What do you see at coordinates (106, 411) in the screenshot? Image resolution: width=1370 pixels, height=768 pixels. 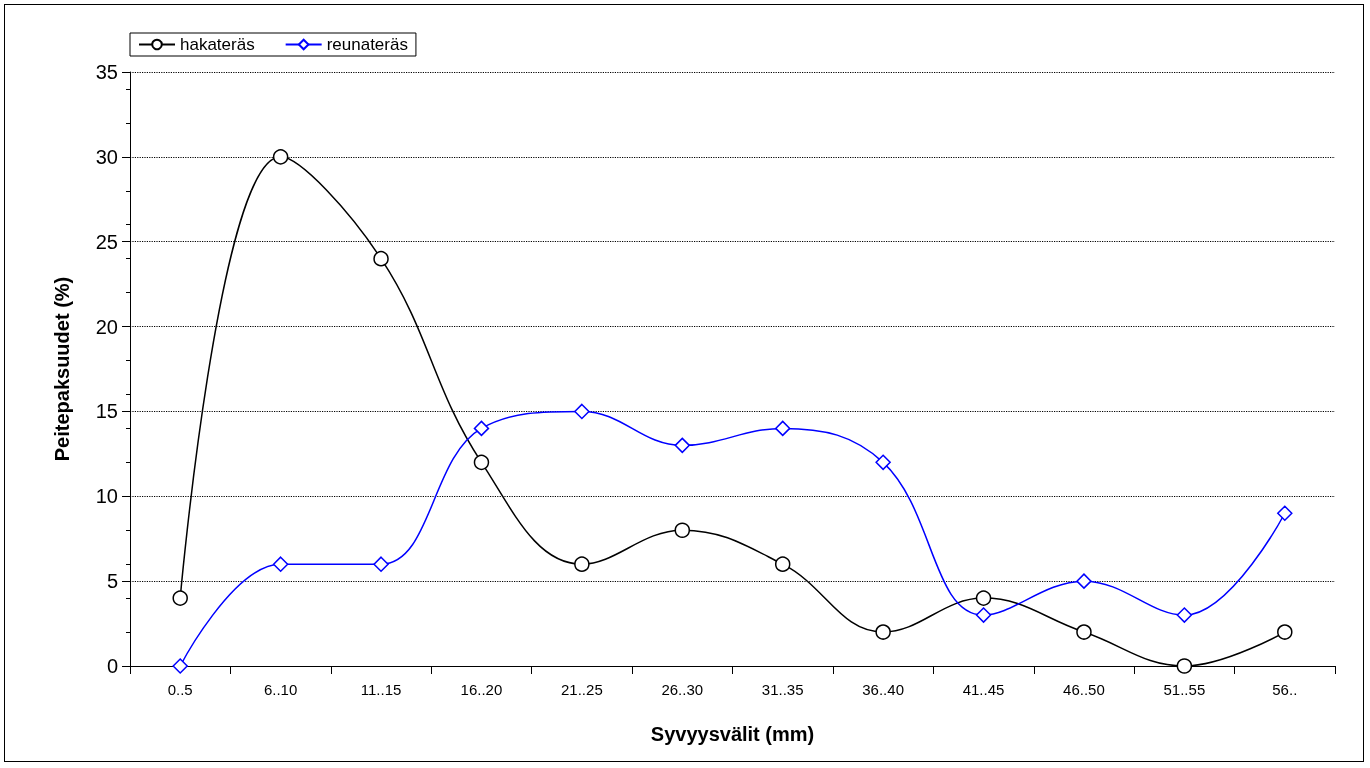 I see `y-tick-label: 15` at bounding box center [106, 411].